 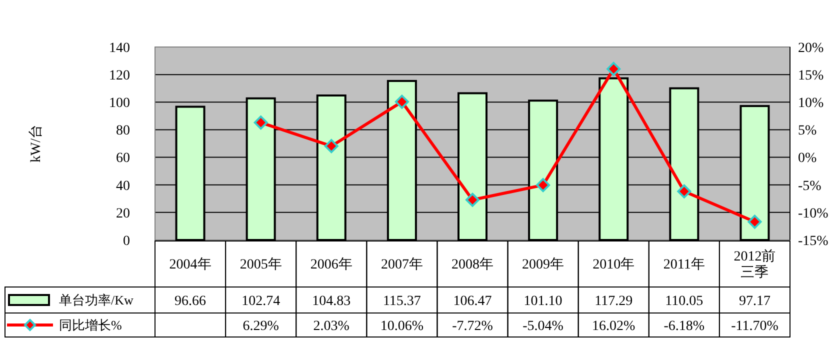 What do you see at coordinates (190, 264) in the screenshot?
I see `x-tick-label: 2004年` at bounding box center [190, 264].